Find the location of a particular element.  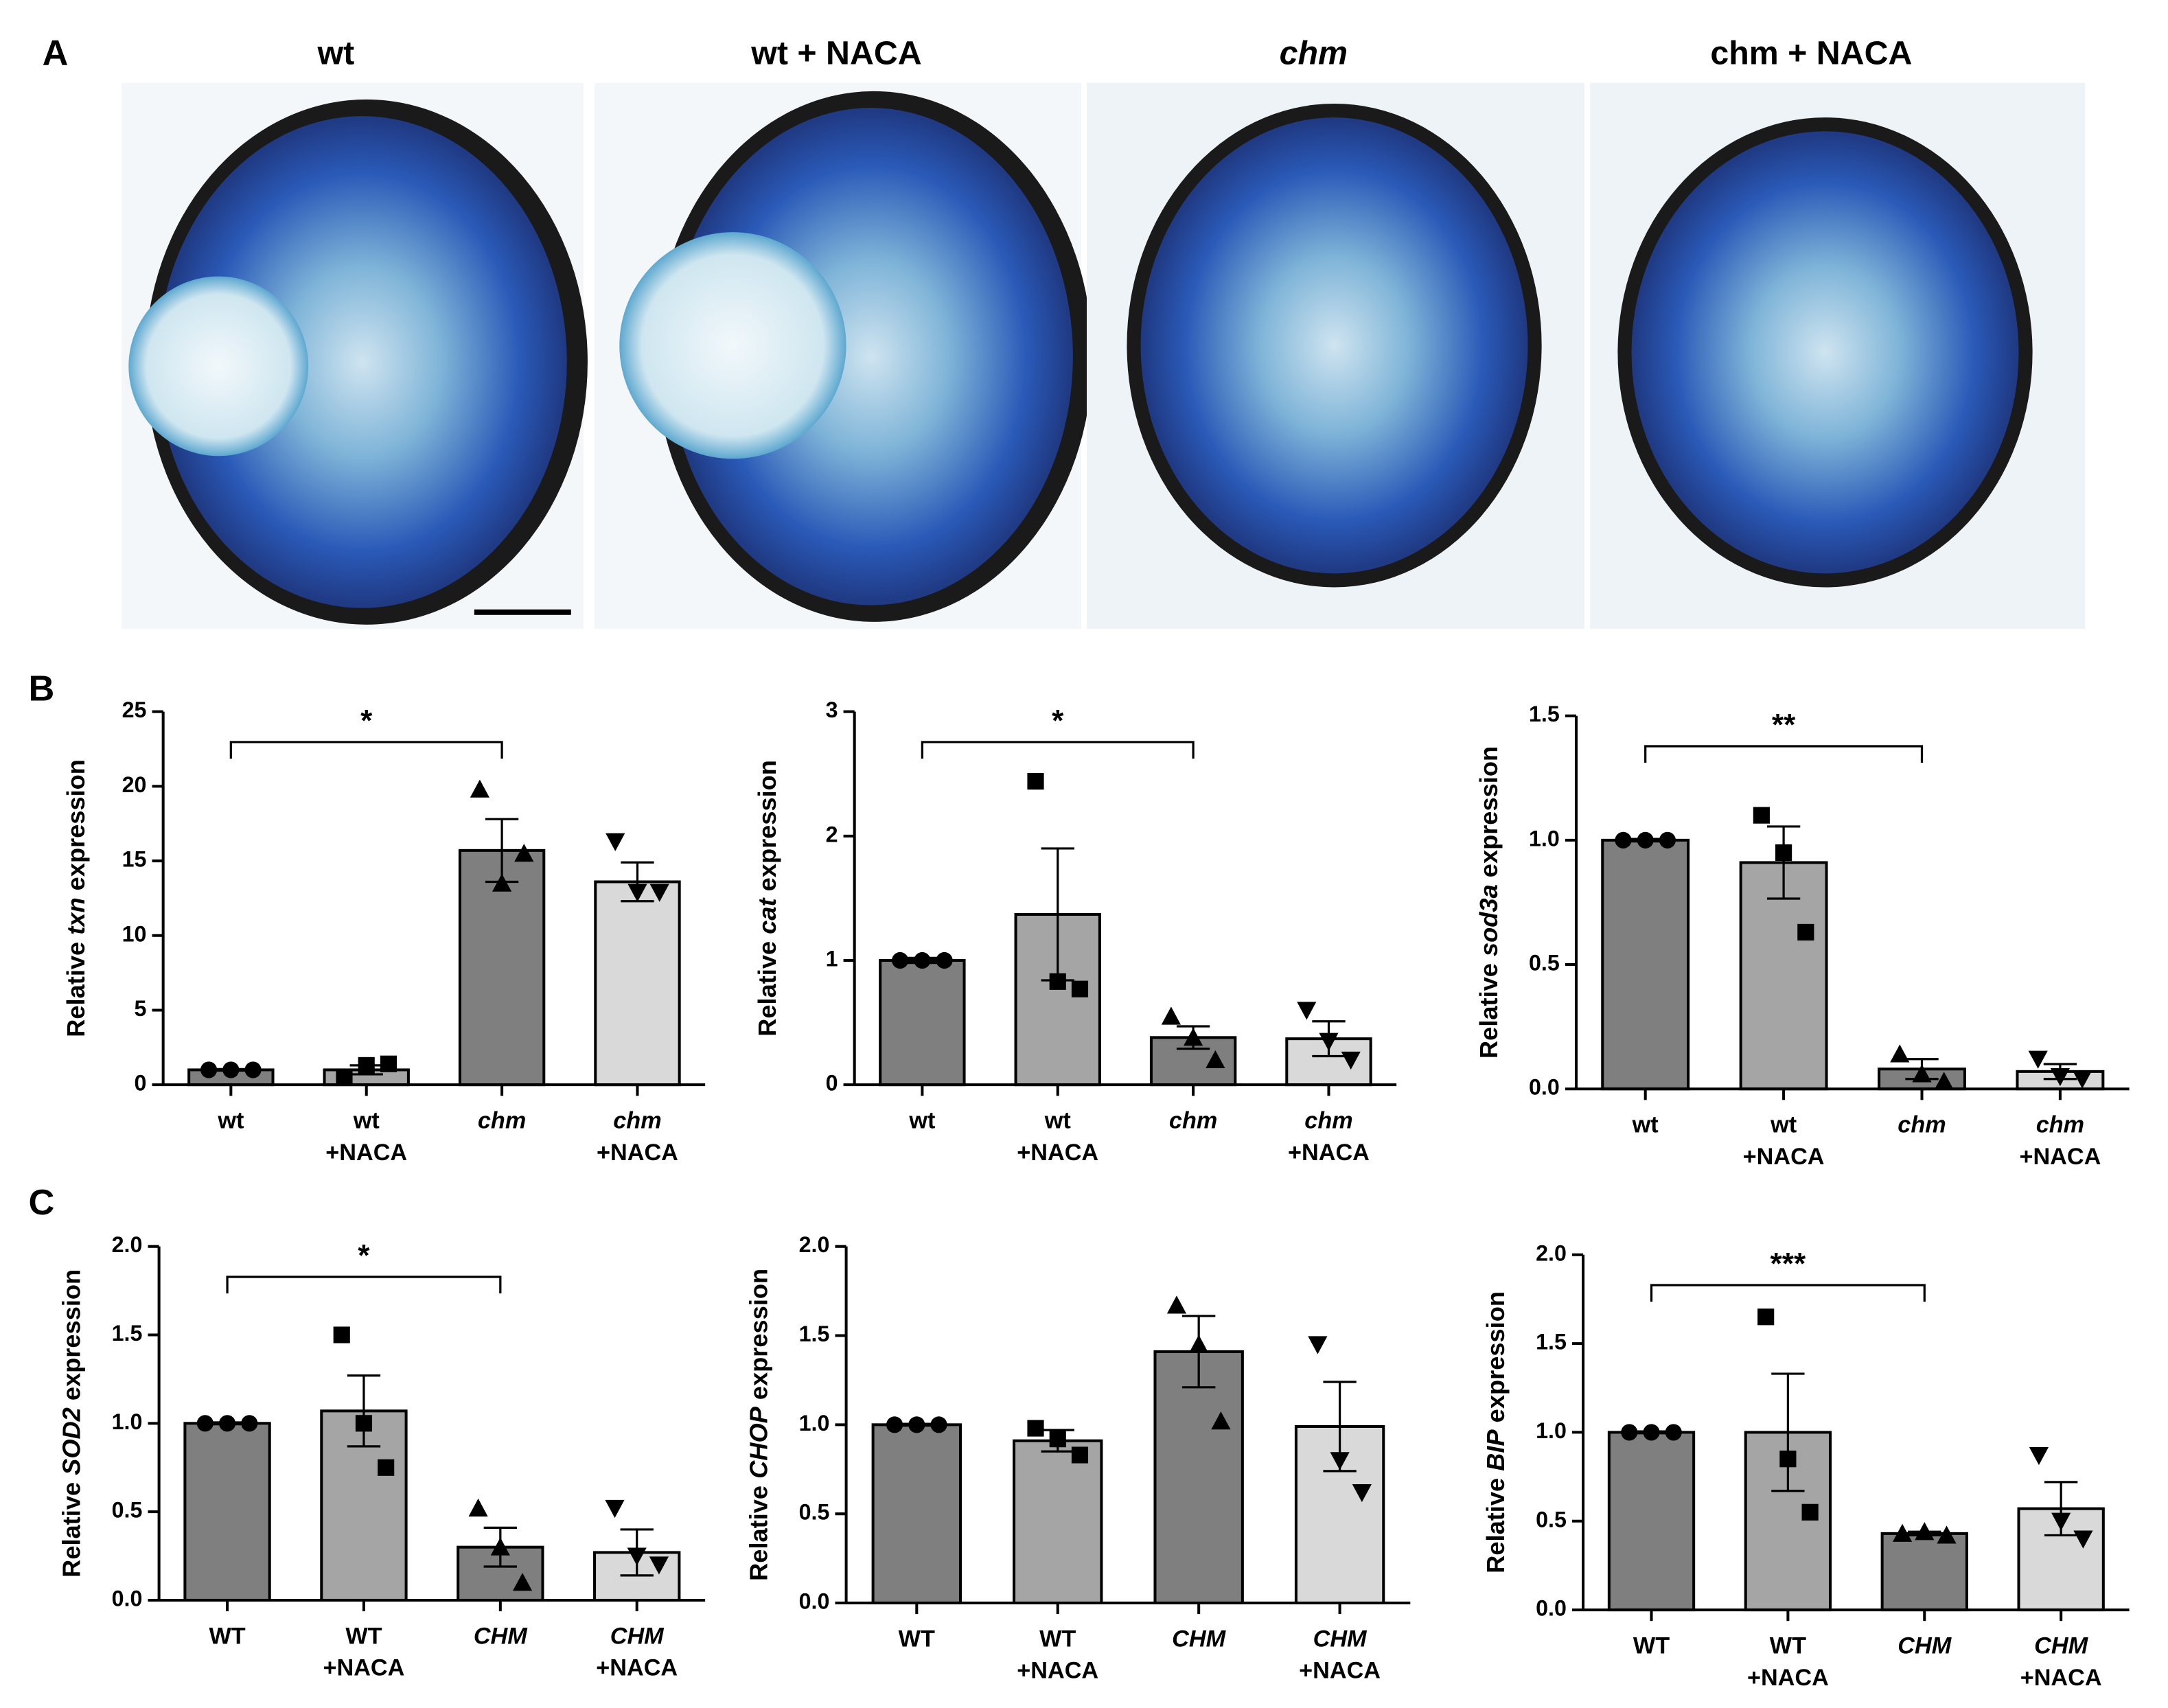

y-tick-label: 0 is located at coordinates (141, 1083).